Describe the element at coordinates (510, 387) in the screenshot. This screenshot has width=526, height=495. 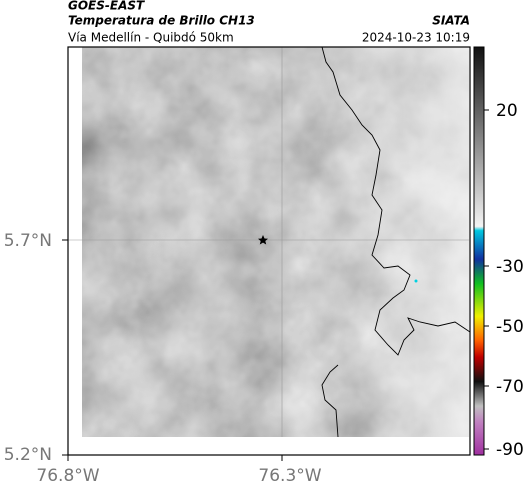
I see `colorbar-label: -70` at that location.